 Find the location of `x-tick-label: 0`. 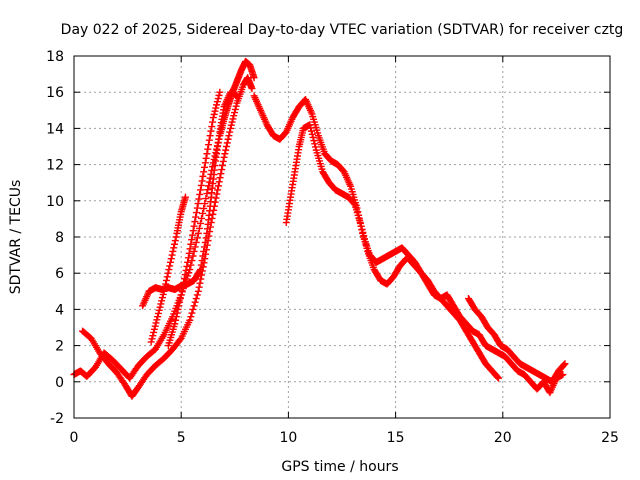

x-tick-label: 0 is located at coordinates (74, 438).